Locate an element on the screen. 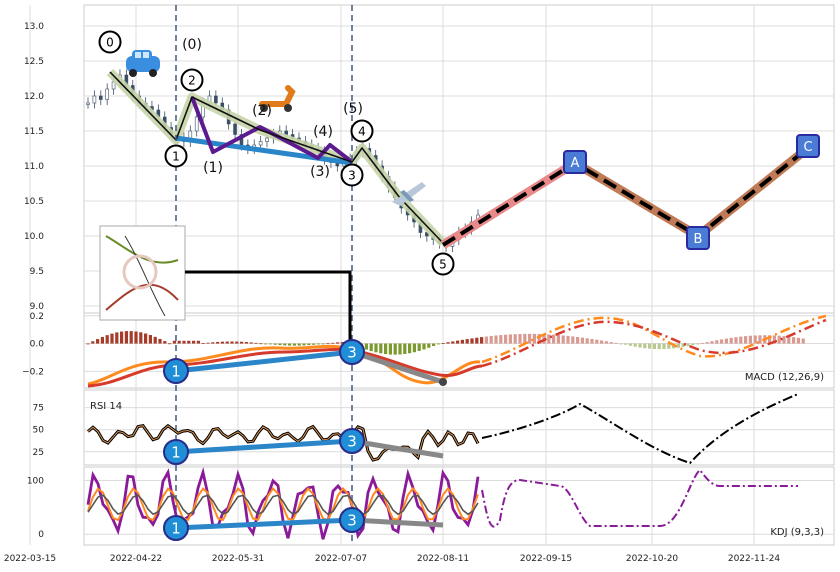 This screenshot has width=840, height=572. abc-label: A is located at coordinates (575, 163).